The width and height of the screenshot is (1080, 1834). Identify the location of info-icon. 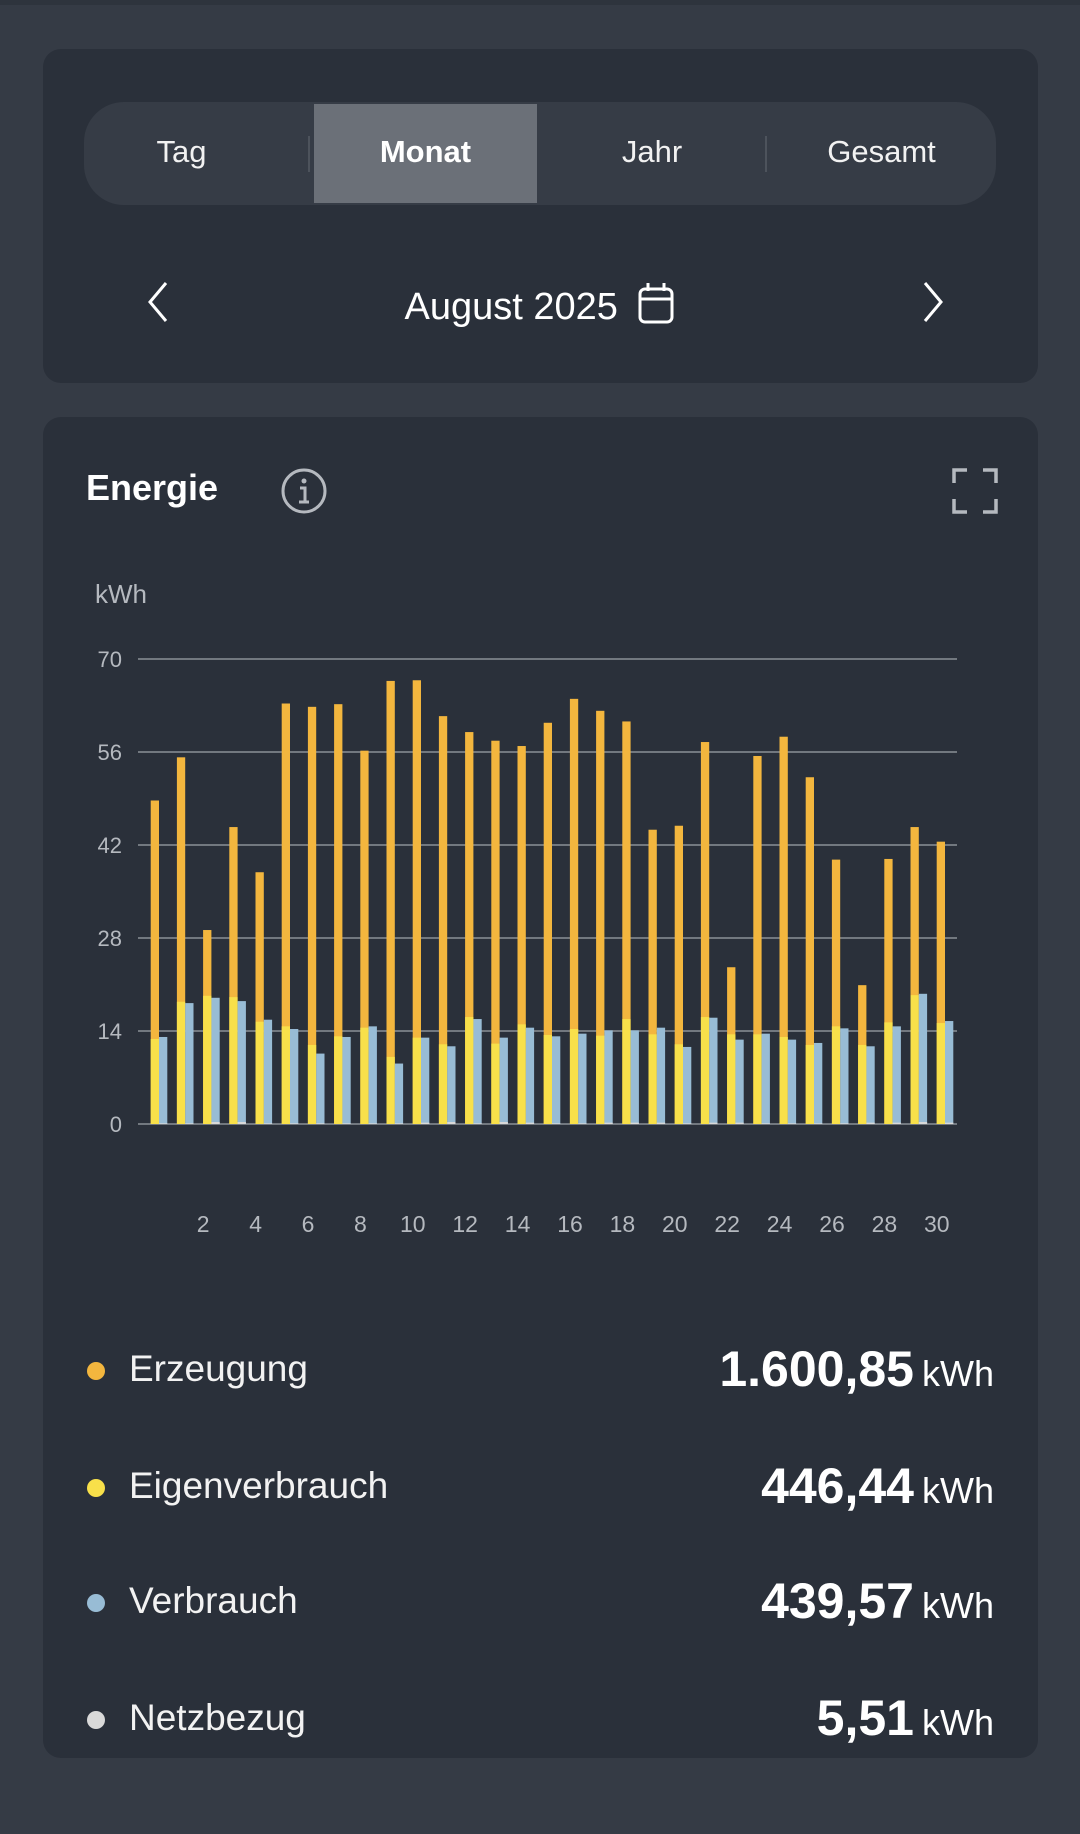
(304, 491).